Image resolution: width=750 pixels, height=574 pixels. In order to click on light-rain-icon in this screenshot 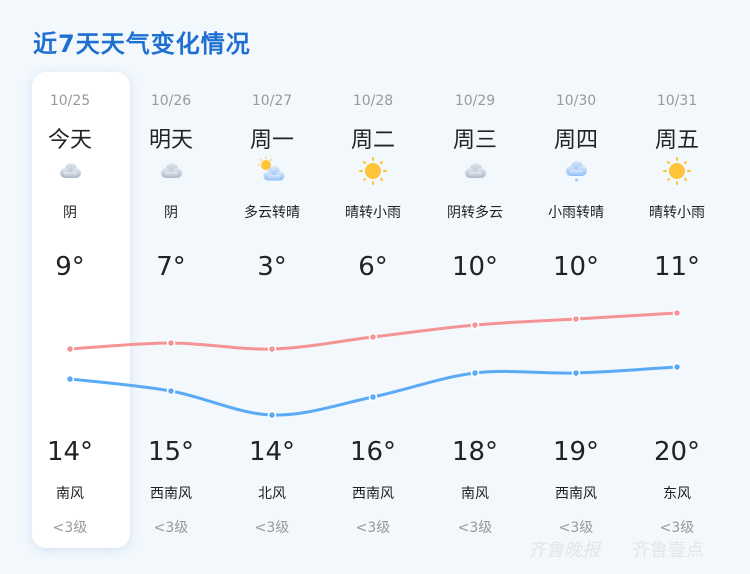, I will do `click(576, 171)`.